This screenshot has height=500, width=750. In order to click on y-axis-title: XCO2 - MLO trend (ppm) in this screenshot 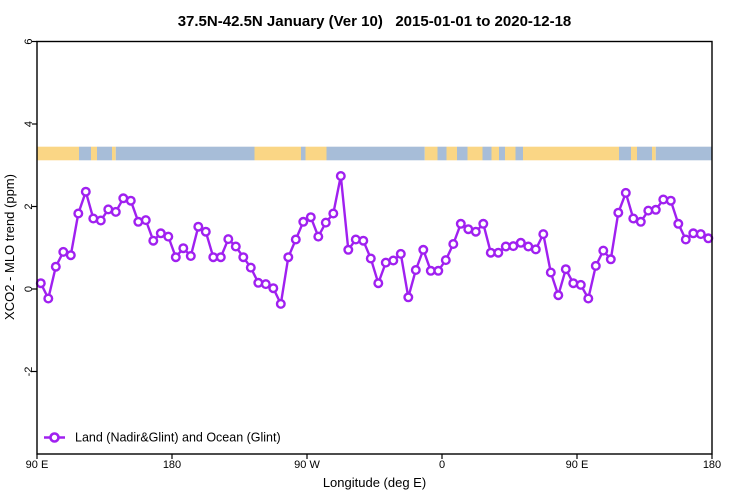, I will do `click(9, 247)`.